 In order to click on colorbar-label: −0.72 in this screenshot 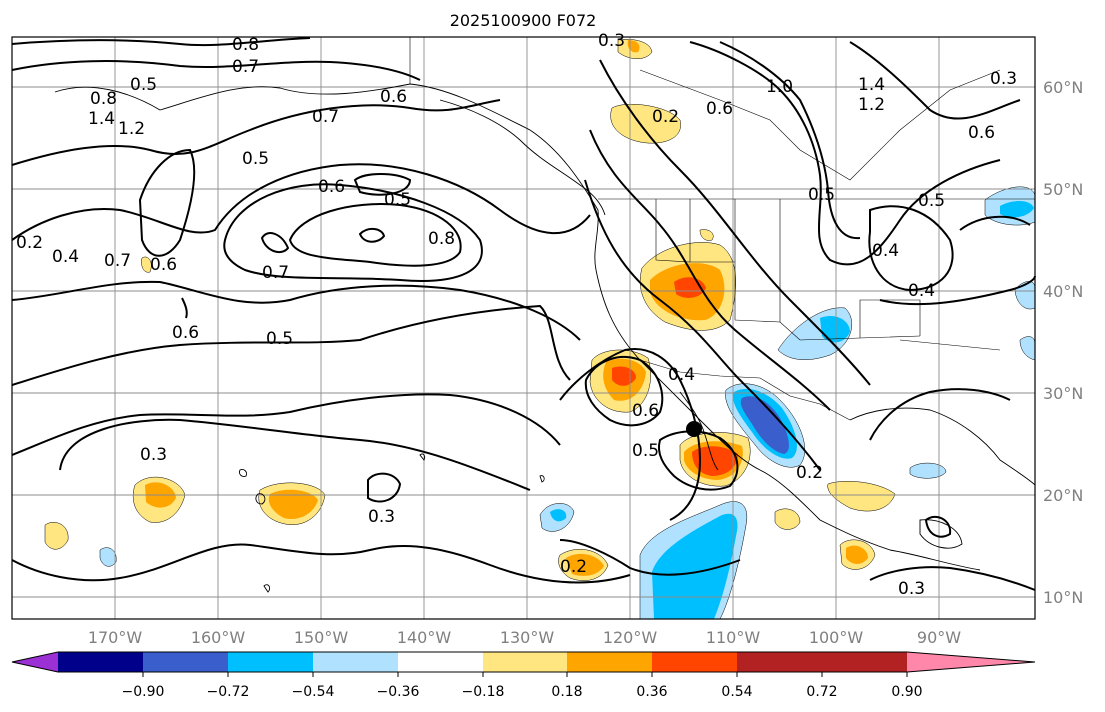, I will do `click(228, 692)`.